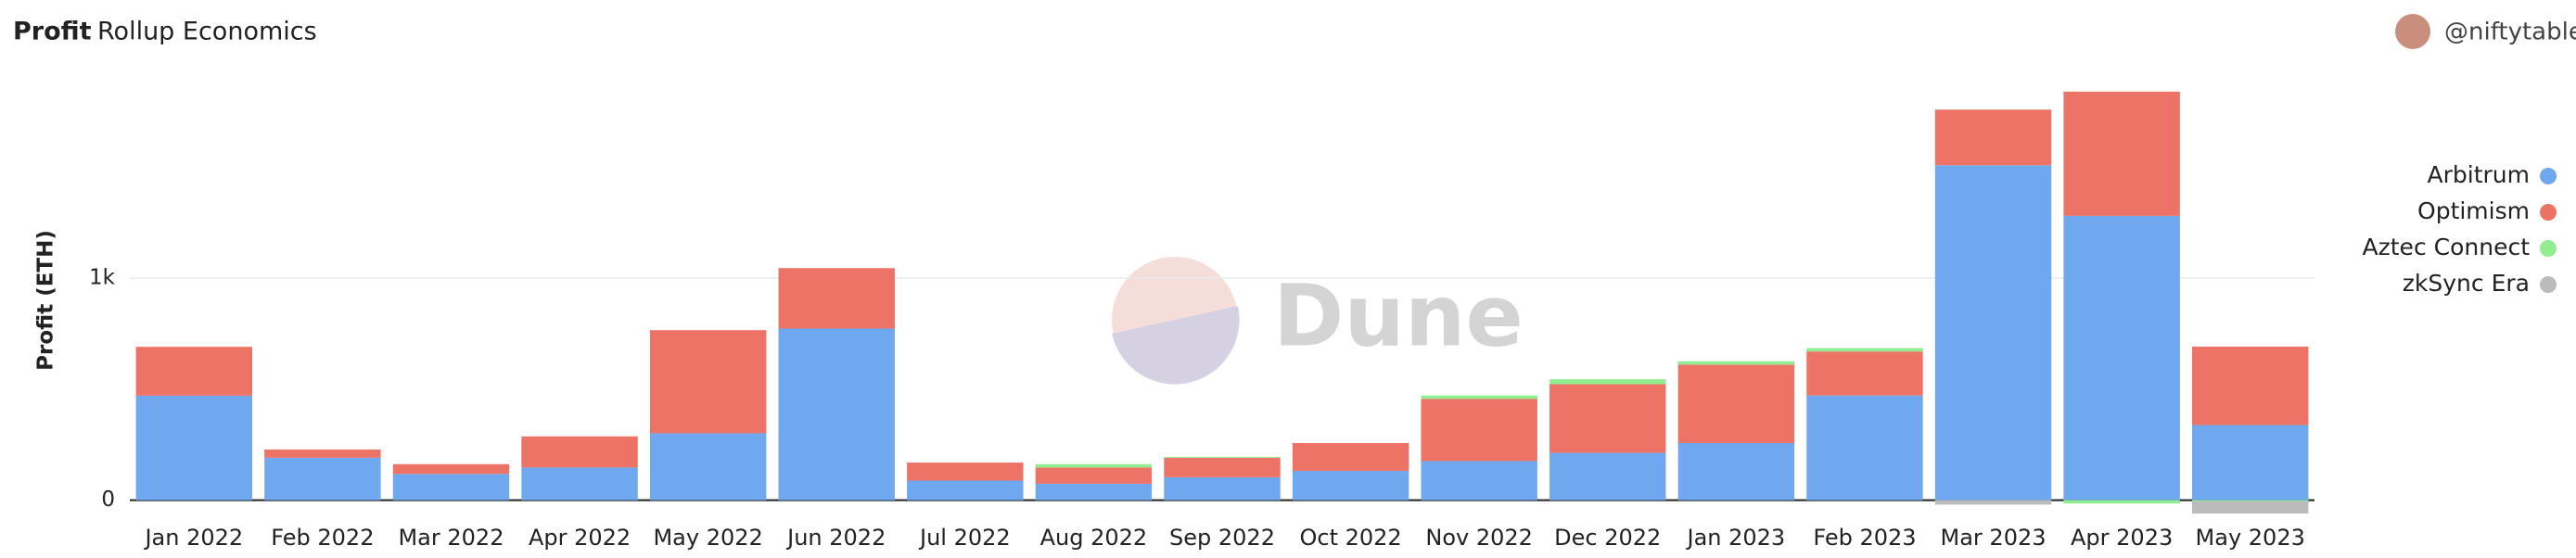 This screenshot has height=558, width=2576. Describe the element at coordinates (2122, 538) in the screenshot. I see `x-tick-label: Apr 2023` at that location.